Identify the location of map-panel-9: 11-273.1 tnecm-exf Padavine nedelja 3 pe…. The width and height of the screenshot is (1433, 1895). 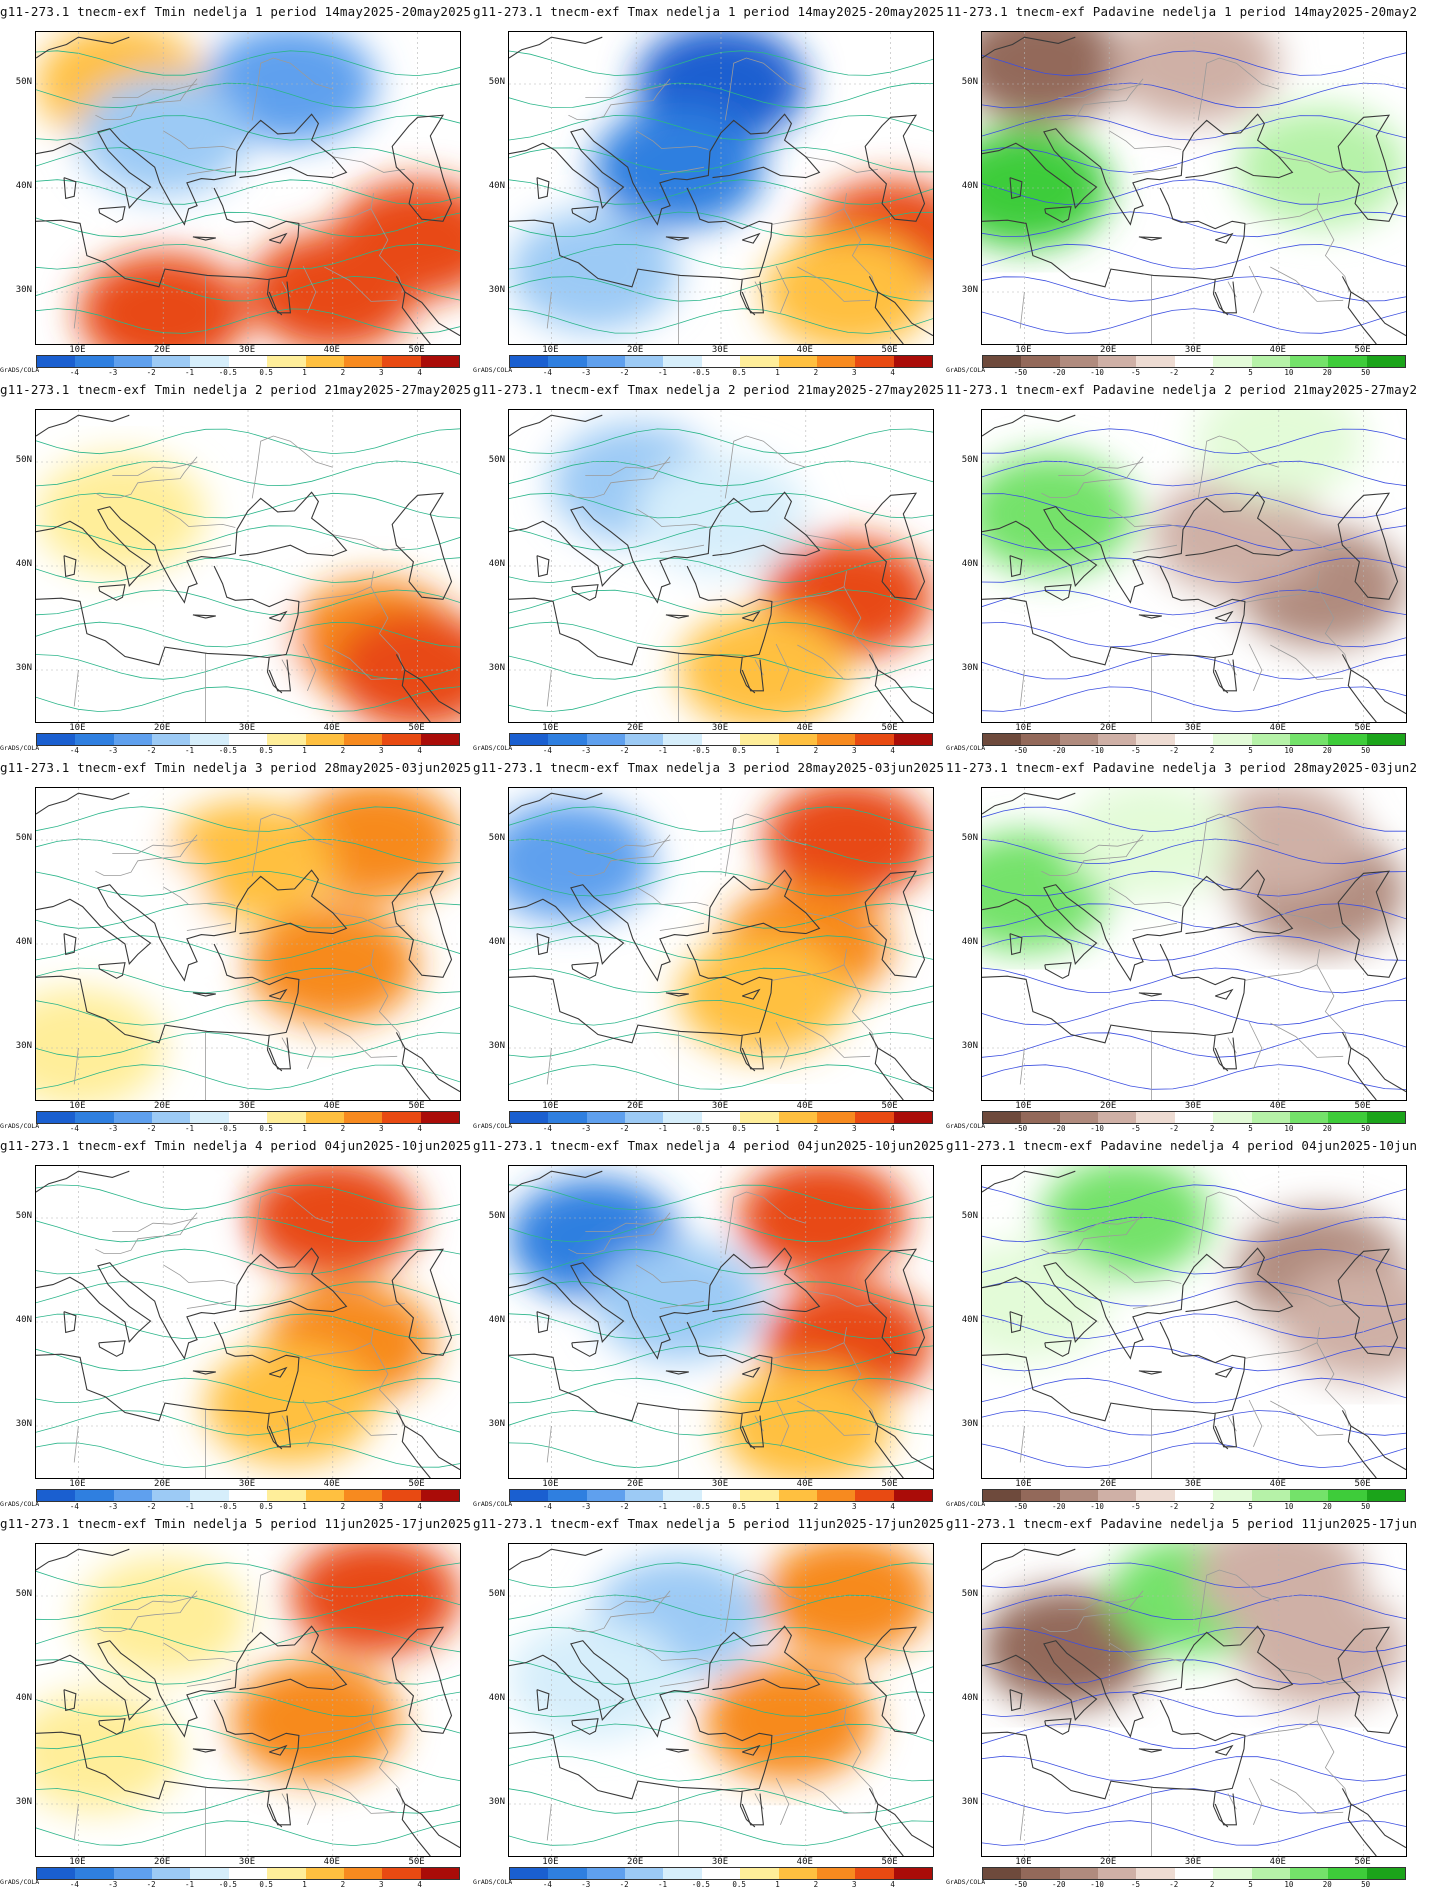
(1181, 949).